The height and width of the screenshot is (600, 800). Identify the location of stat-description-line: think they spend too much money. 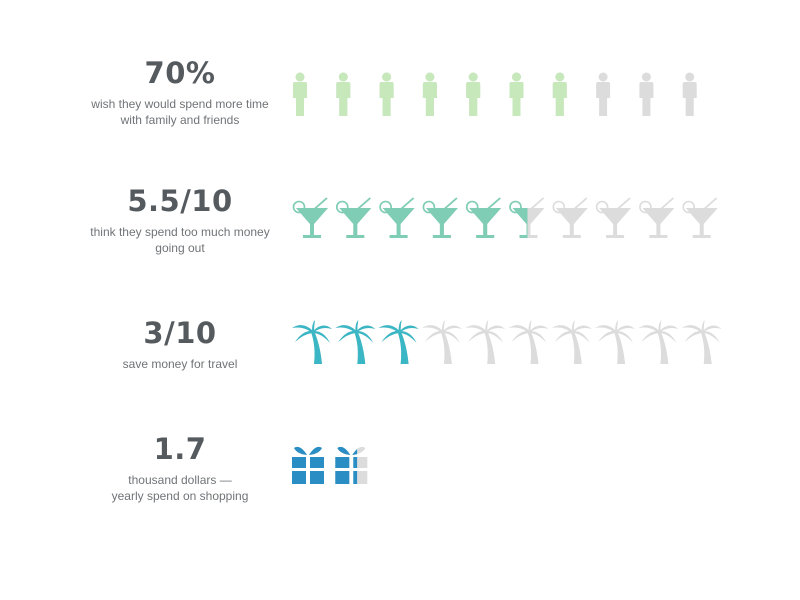
(180, 232).